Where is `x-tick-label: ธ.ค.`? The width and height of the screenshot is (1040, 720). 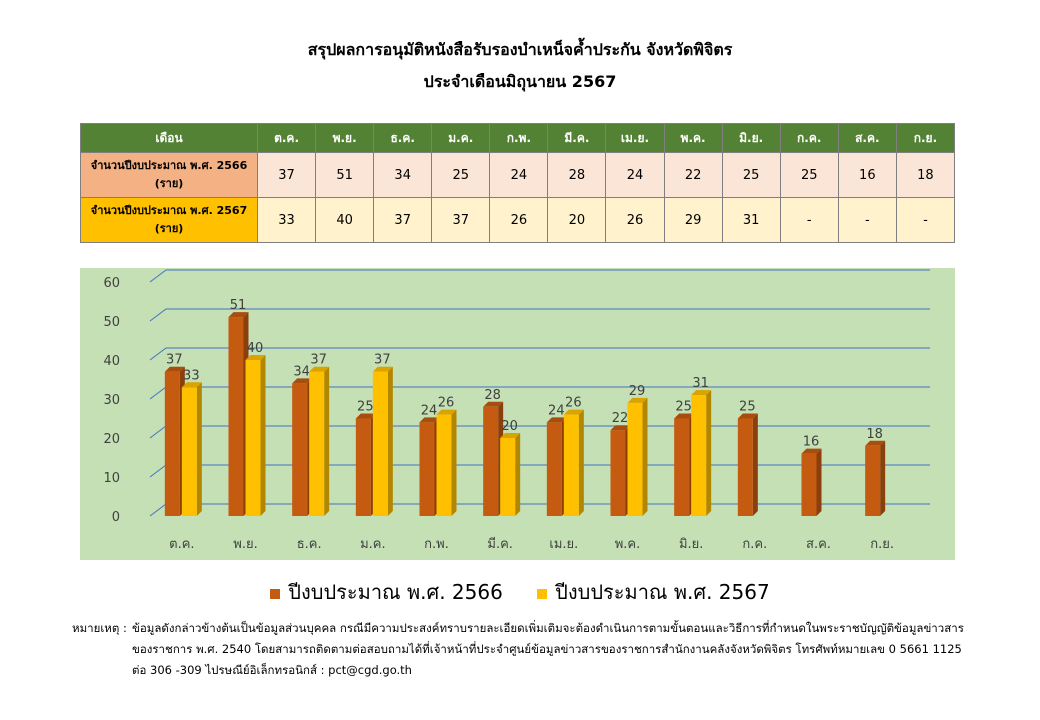
x-tick-label: ธ.ค. is located at coordinates (309, 544).